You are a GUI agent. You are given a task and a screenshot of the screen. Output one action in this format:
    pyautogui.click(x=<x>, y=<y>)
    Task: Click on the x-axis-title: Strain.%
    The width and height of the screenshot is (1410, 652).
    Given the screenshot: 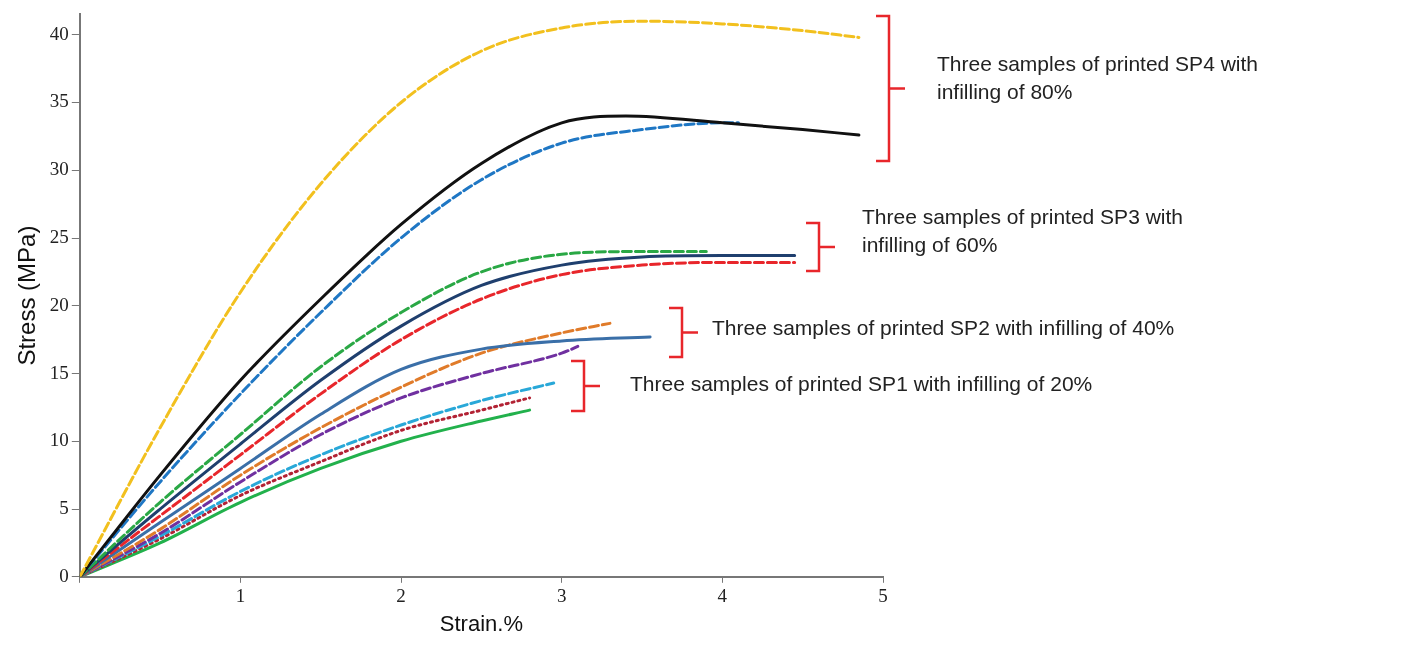 What is the action you would take?
    pyautogui.click(x=481, y=623)
    